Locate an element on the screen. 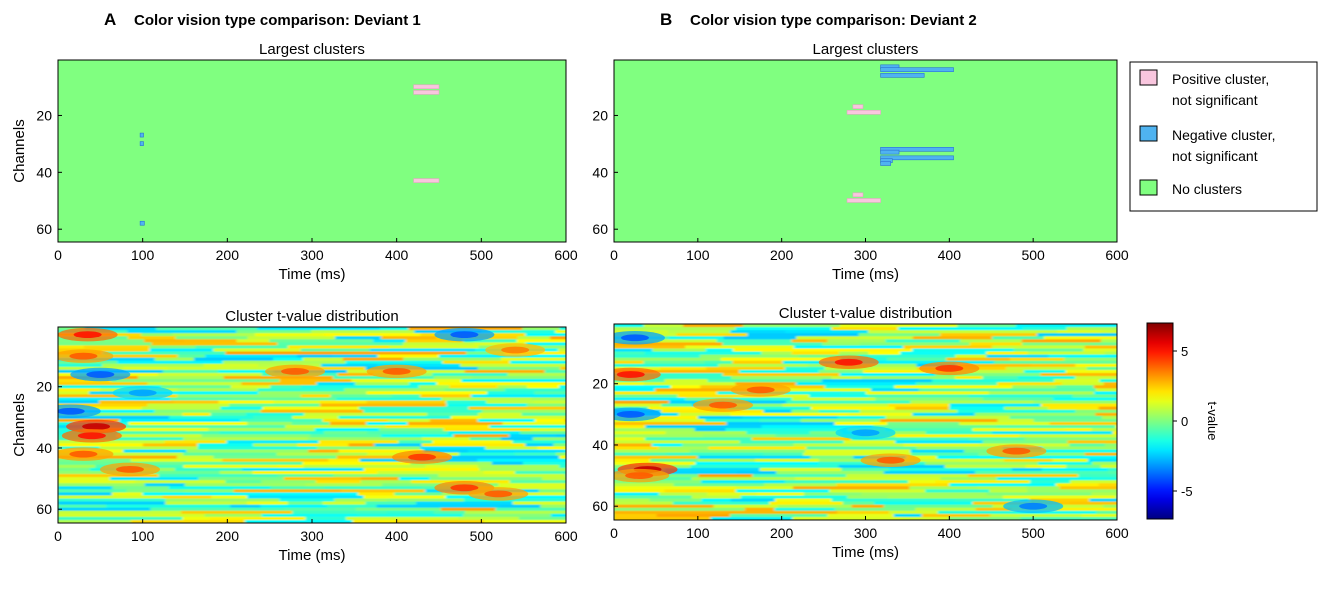 This screenshot has width=1325, height=589. x-axis-label: Time (ms) is located at coordinates (312, 274).